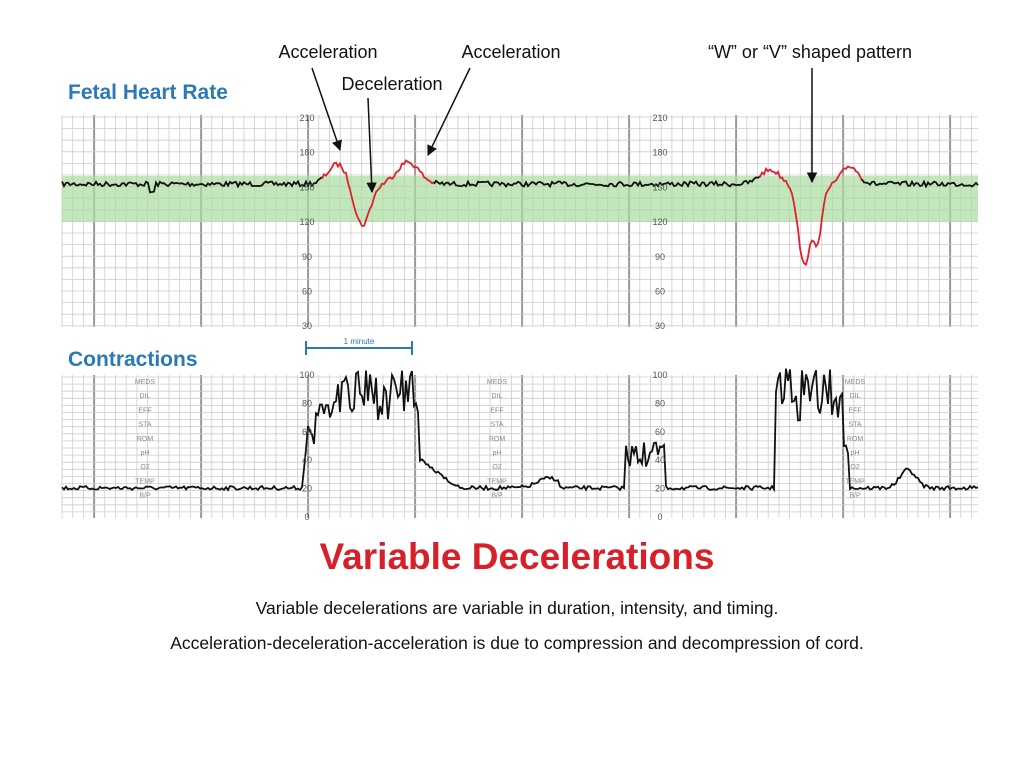 The width and height of the screenshot is (1016, 762). I want to click on annotation: Deceleration, so click(391, 84).